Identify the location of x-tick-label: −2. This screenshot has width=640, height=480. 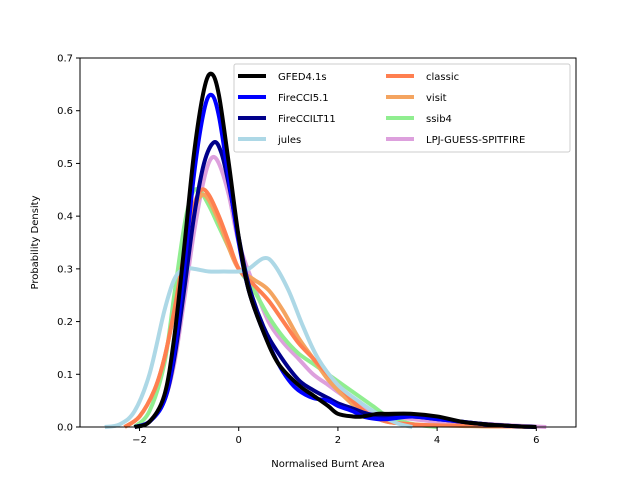
(139, 440).